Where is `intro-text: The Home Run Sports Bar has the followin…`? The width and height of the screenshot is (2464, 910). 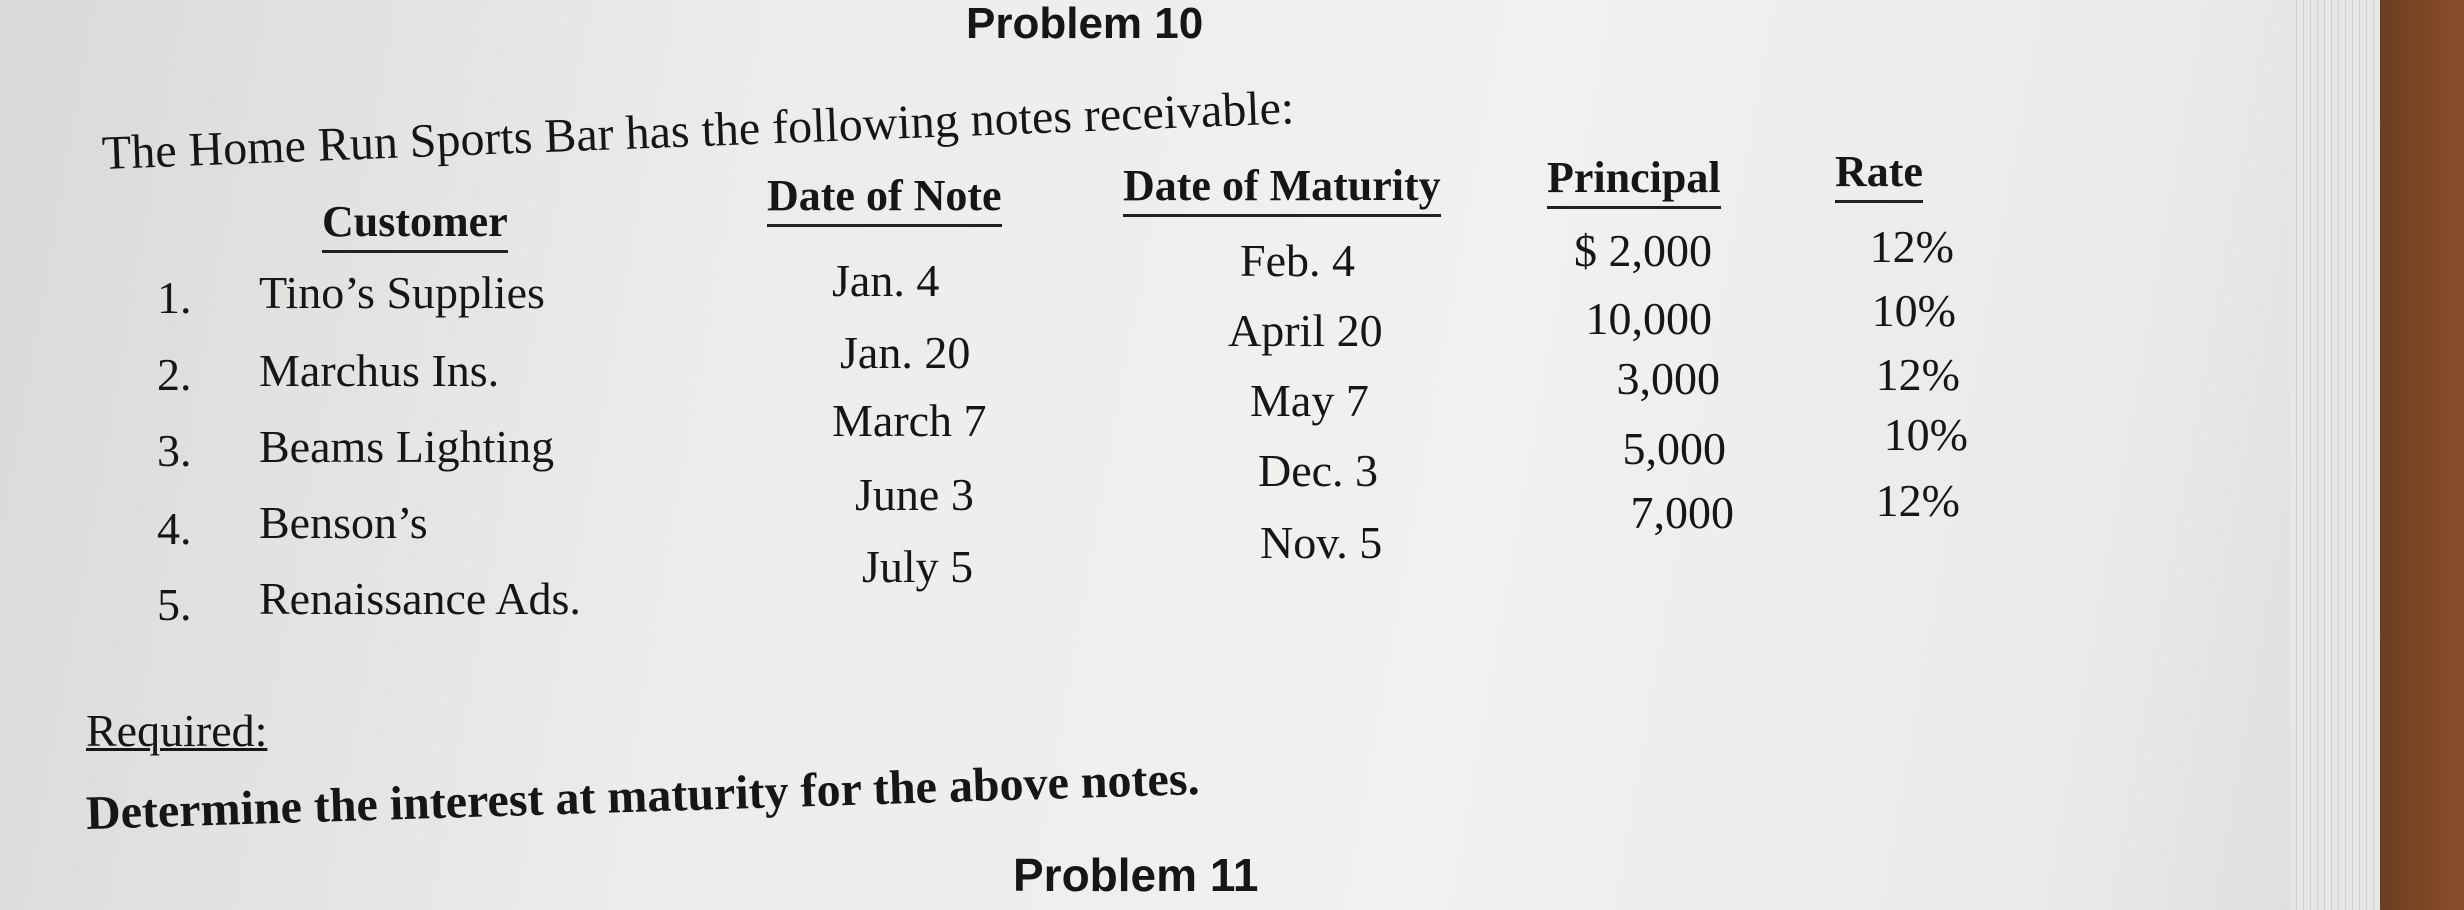 intro-text: The Home Run Sports Bar has the followin… is located at coordinates (698, 130).